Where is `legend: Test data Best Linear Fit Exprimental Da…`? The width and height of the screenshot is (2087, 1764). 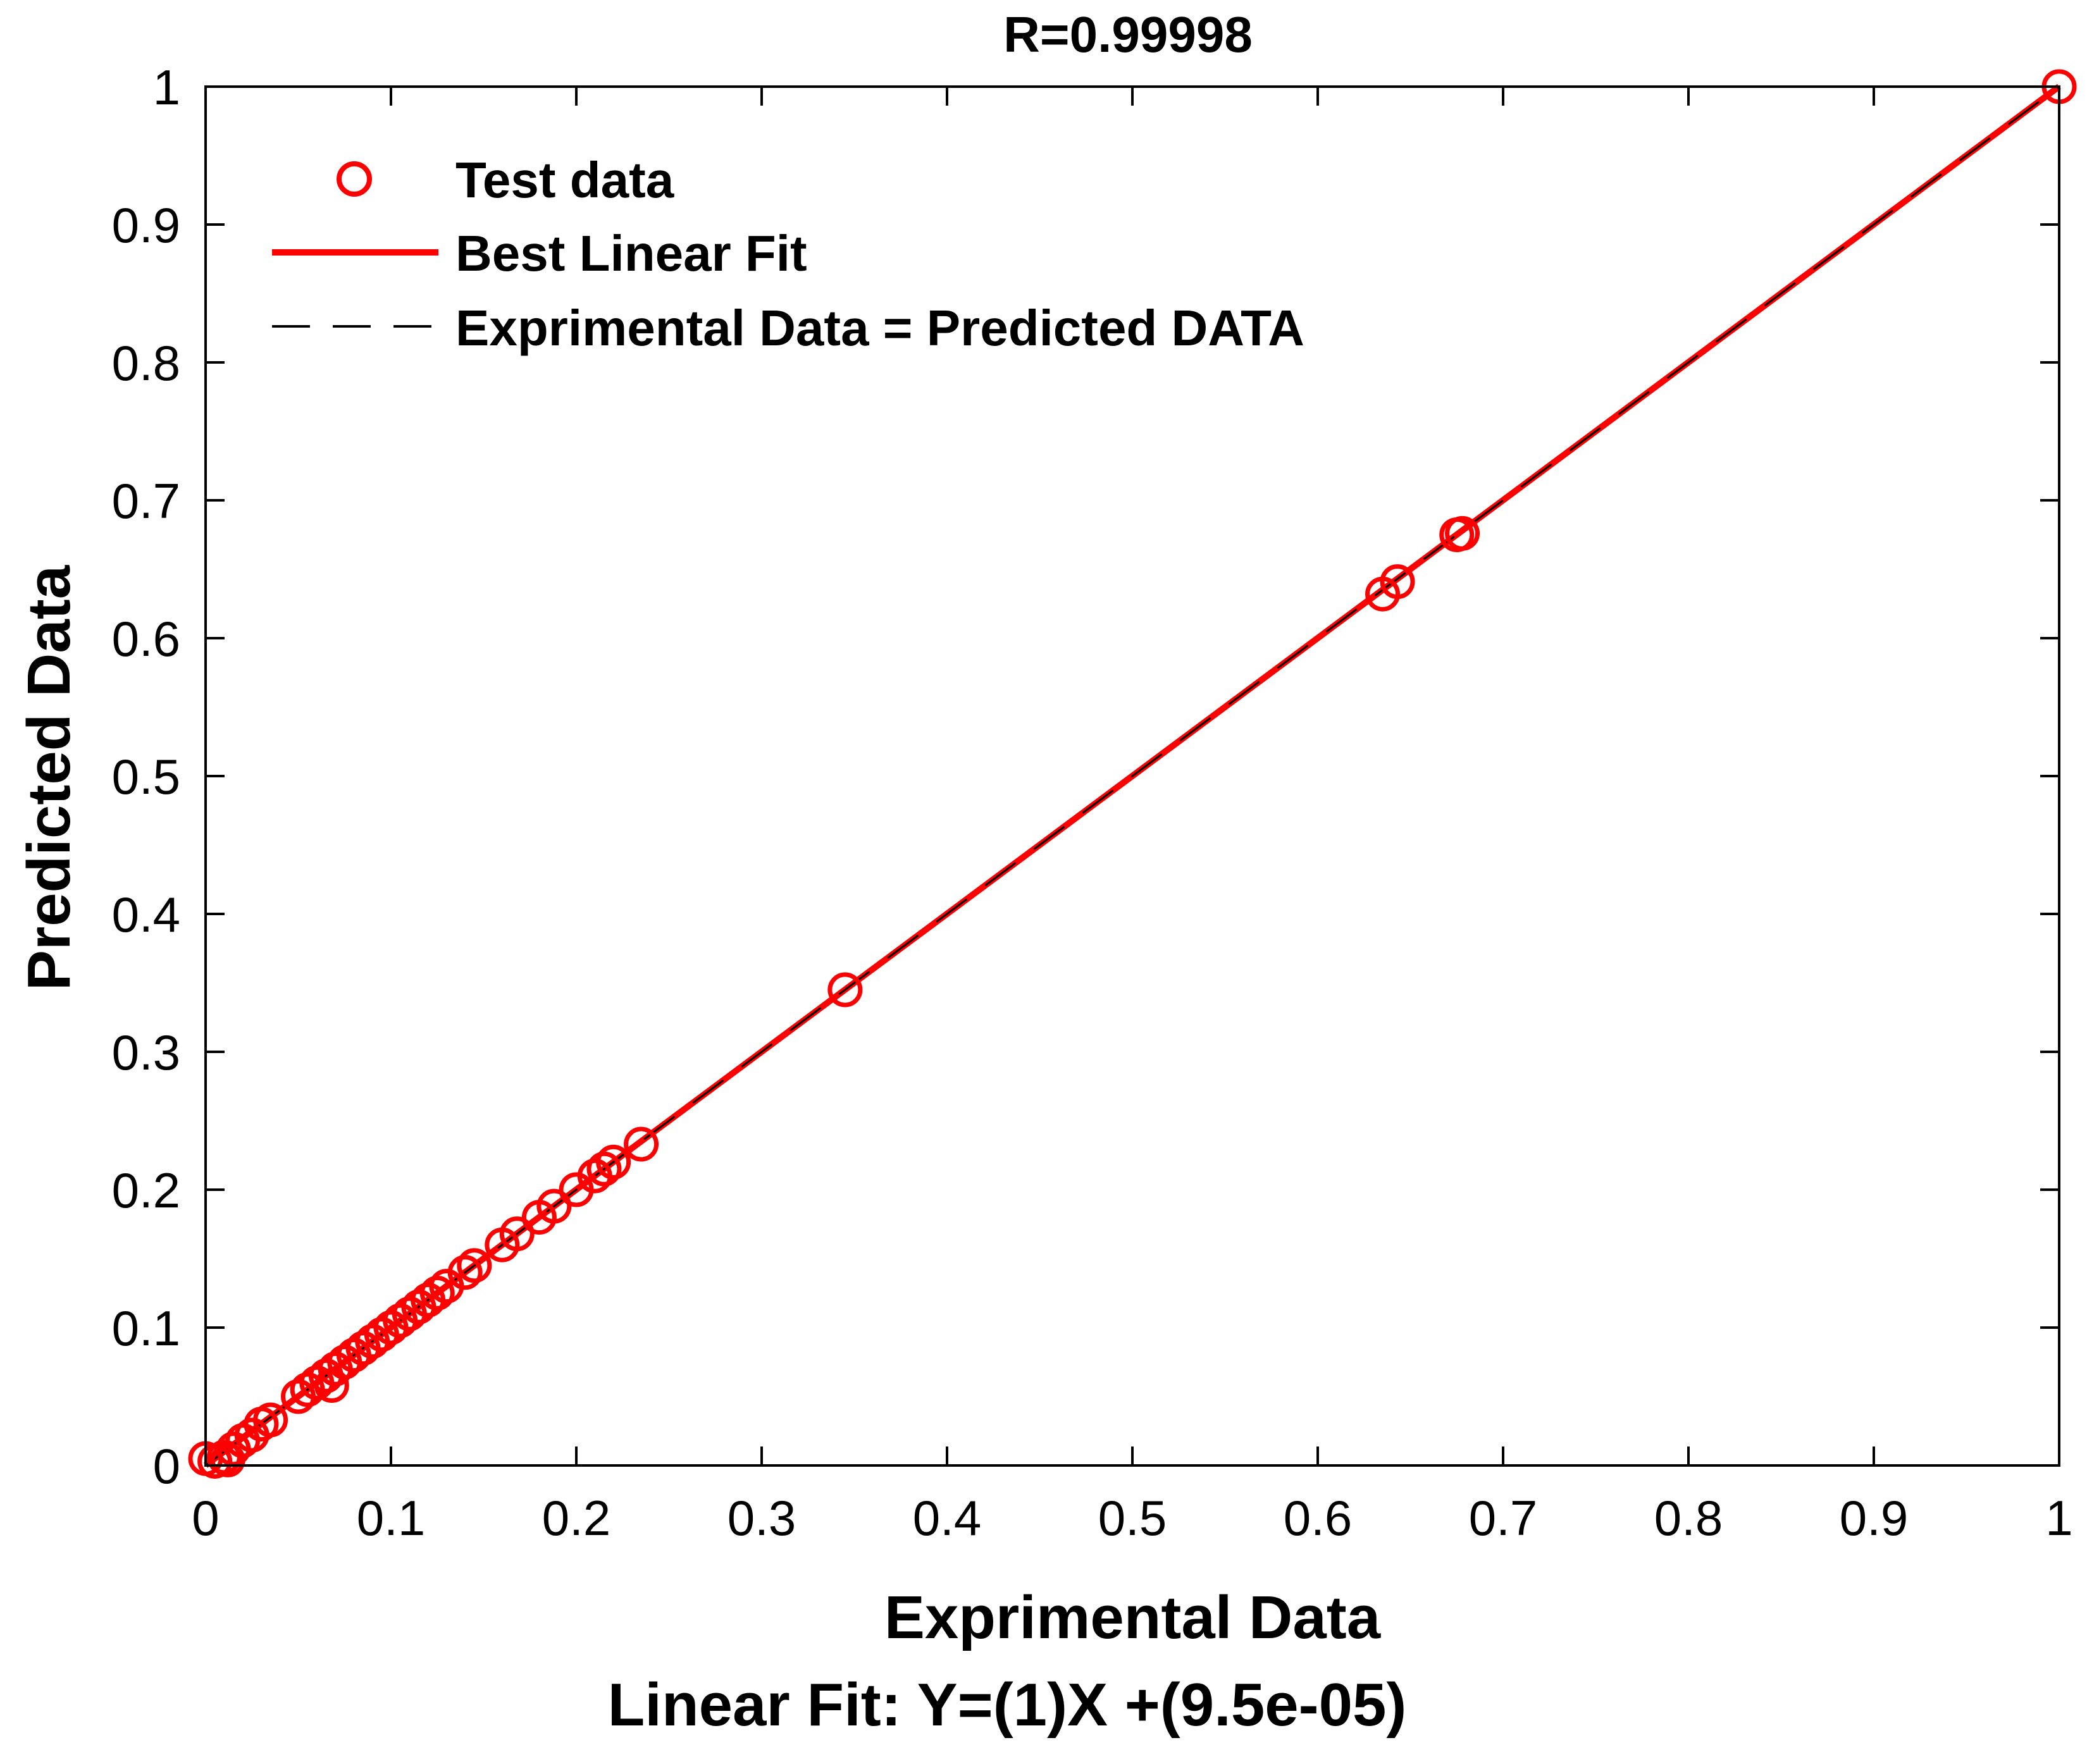
legend: Test data Best Linear Fit Exprimental Da… is located at coordinates (788, 254).